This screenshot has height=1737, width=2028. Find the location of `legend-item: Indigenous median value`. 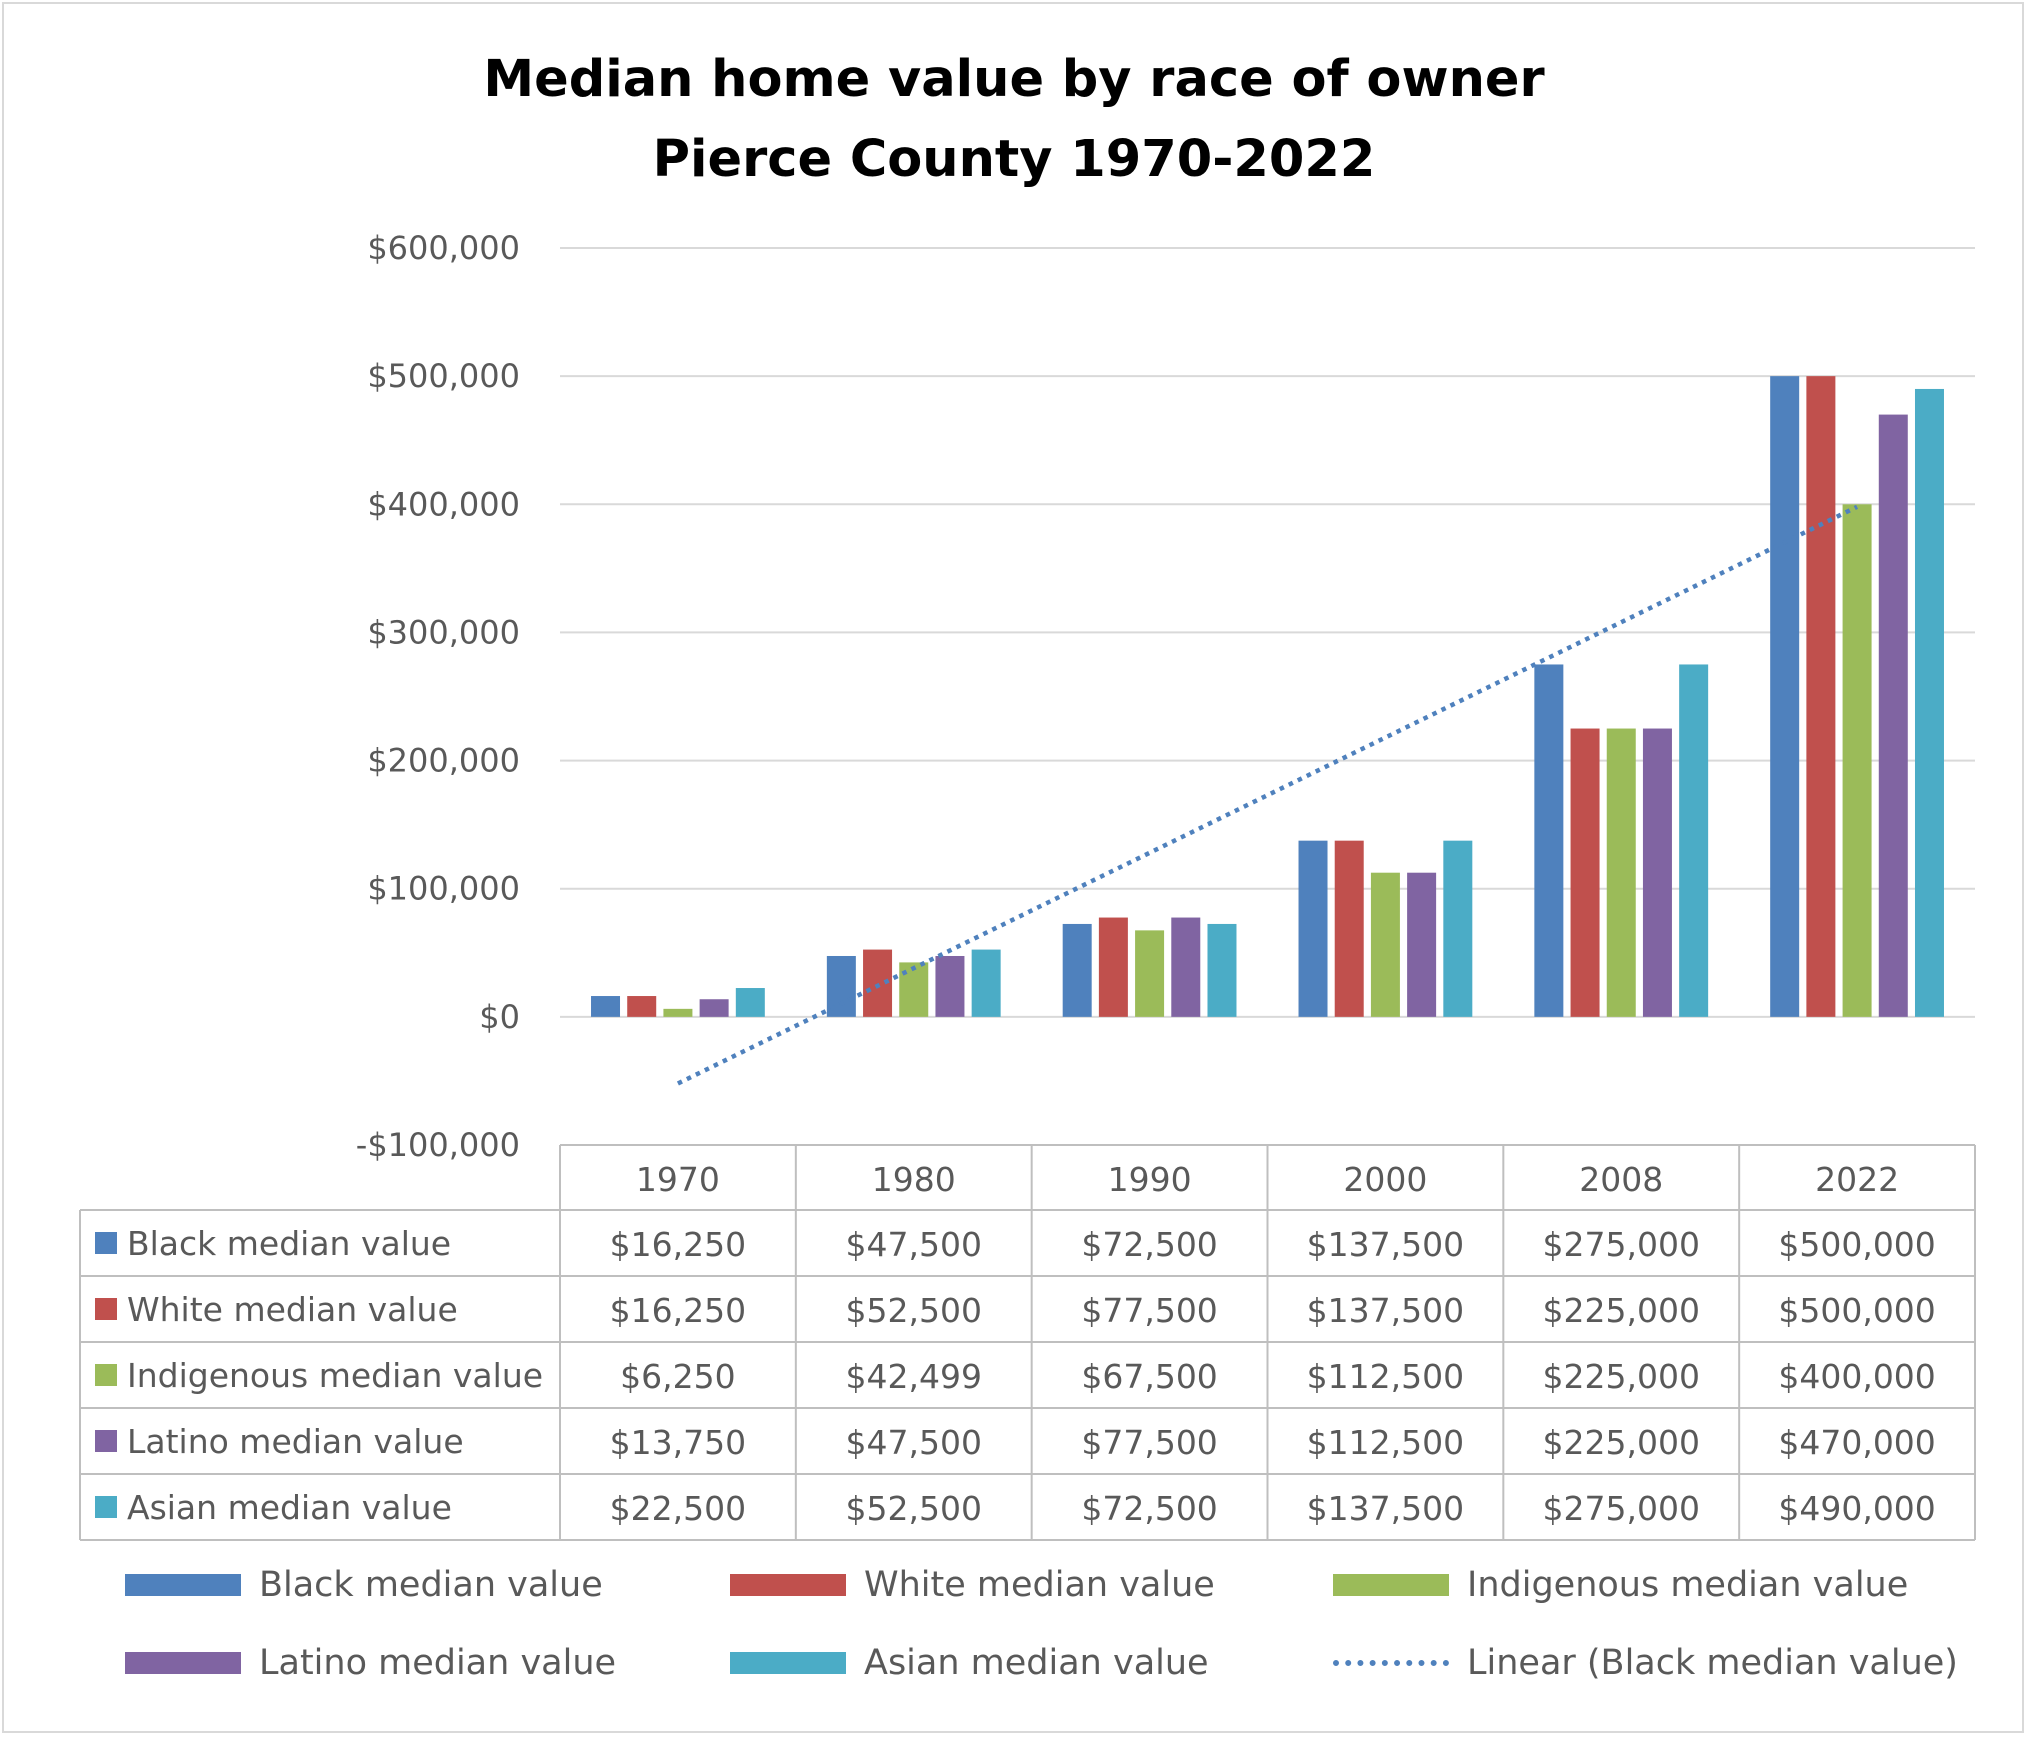

legend-item: Indigenous median value is located at coordinates (1620, 1585).